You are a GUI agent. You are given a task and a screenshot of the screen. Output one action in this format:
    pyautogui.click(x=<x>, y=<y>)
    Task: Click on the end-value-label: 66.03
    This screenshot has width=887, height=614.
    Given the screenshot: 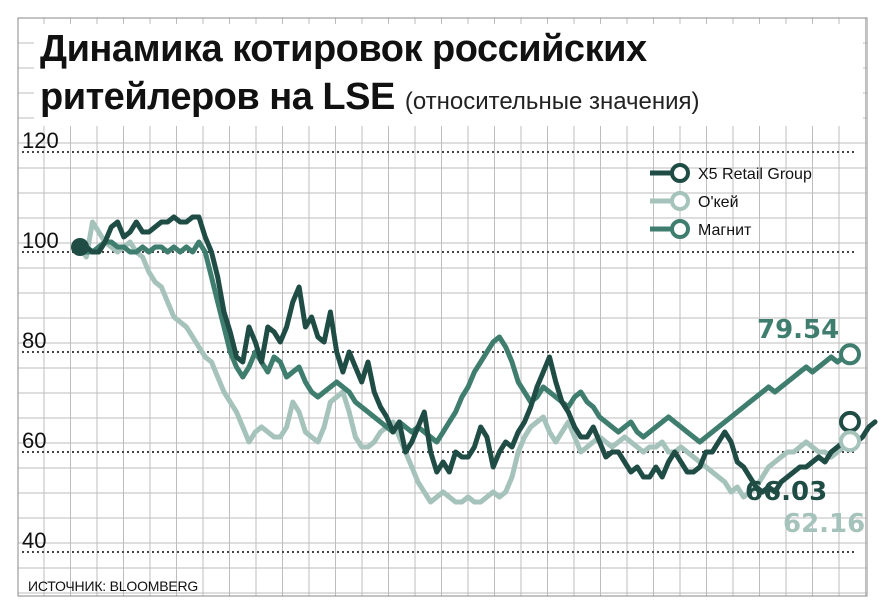 What is the action you would take?
    pyautogui.click(x=786, y=492)
    